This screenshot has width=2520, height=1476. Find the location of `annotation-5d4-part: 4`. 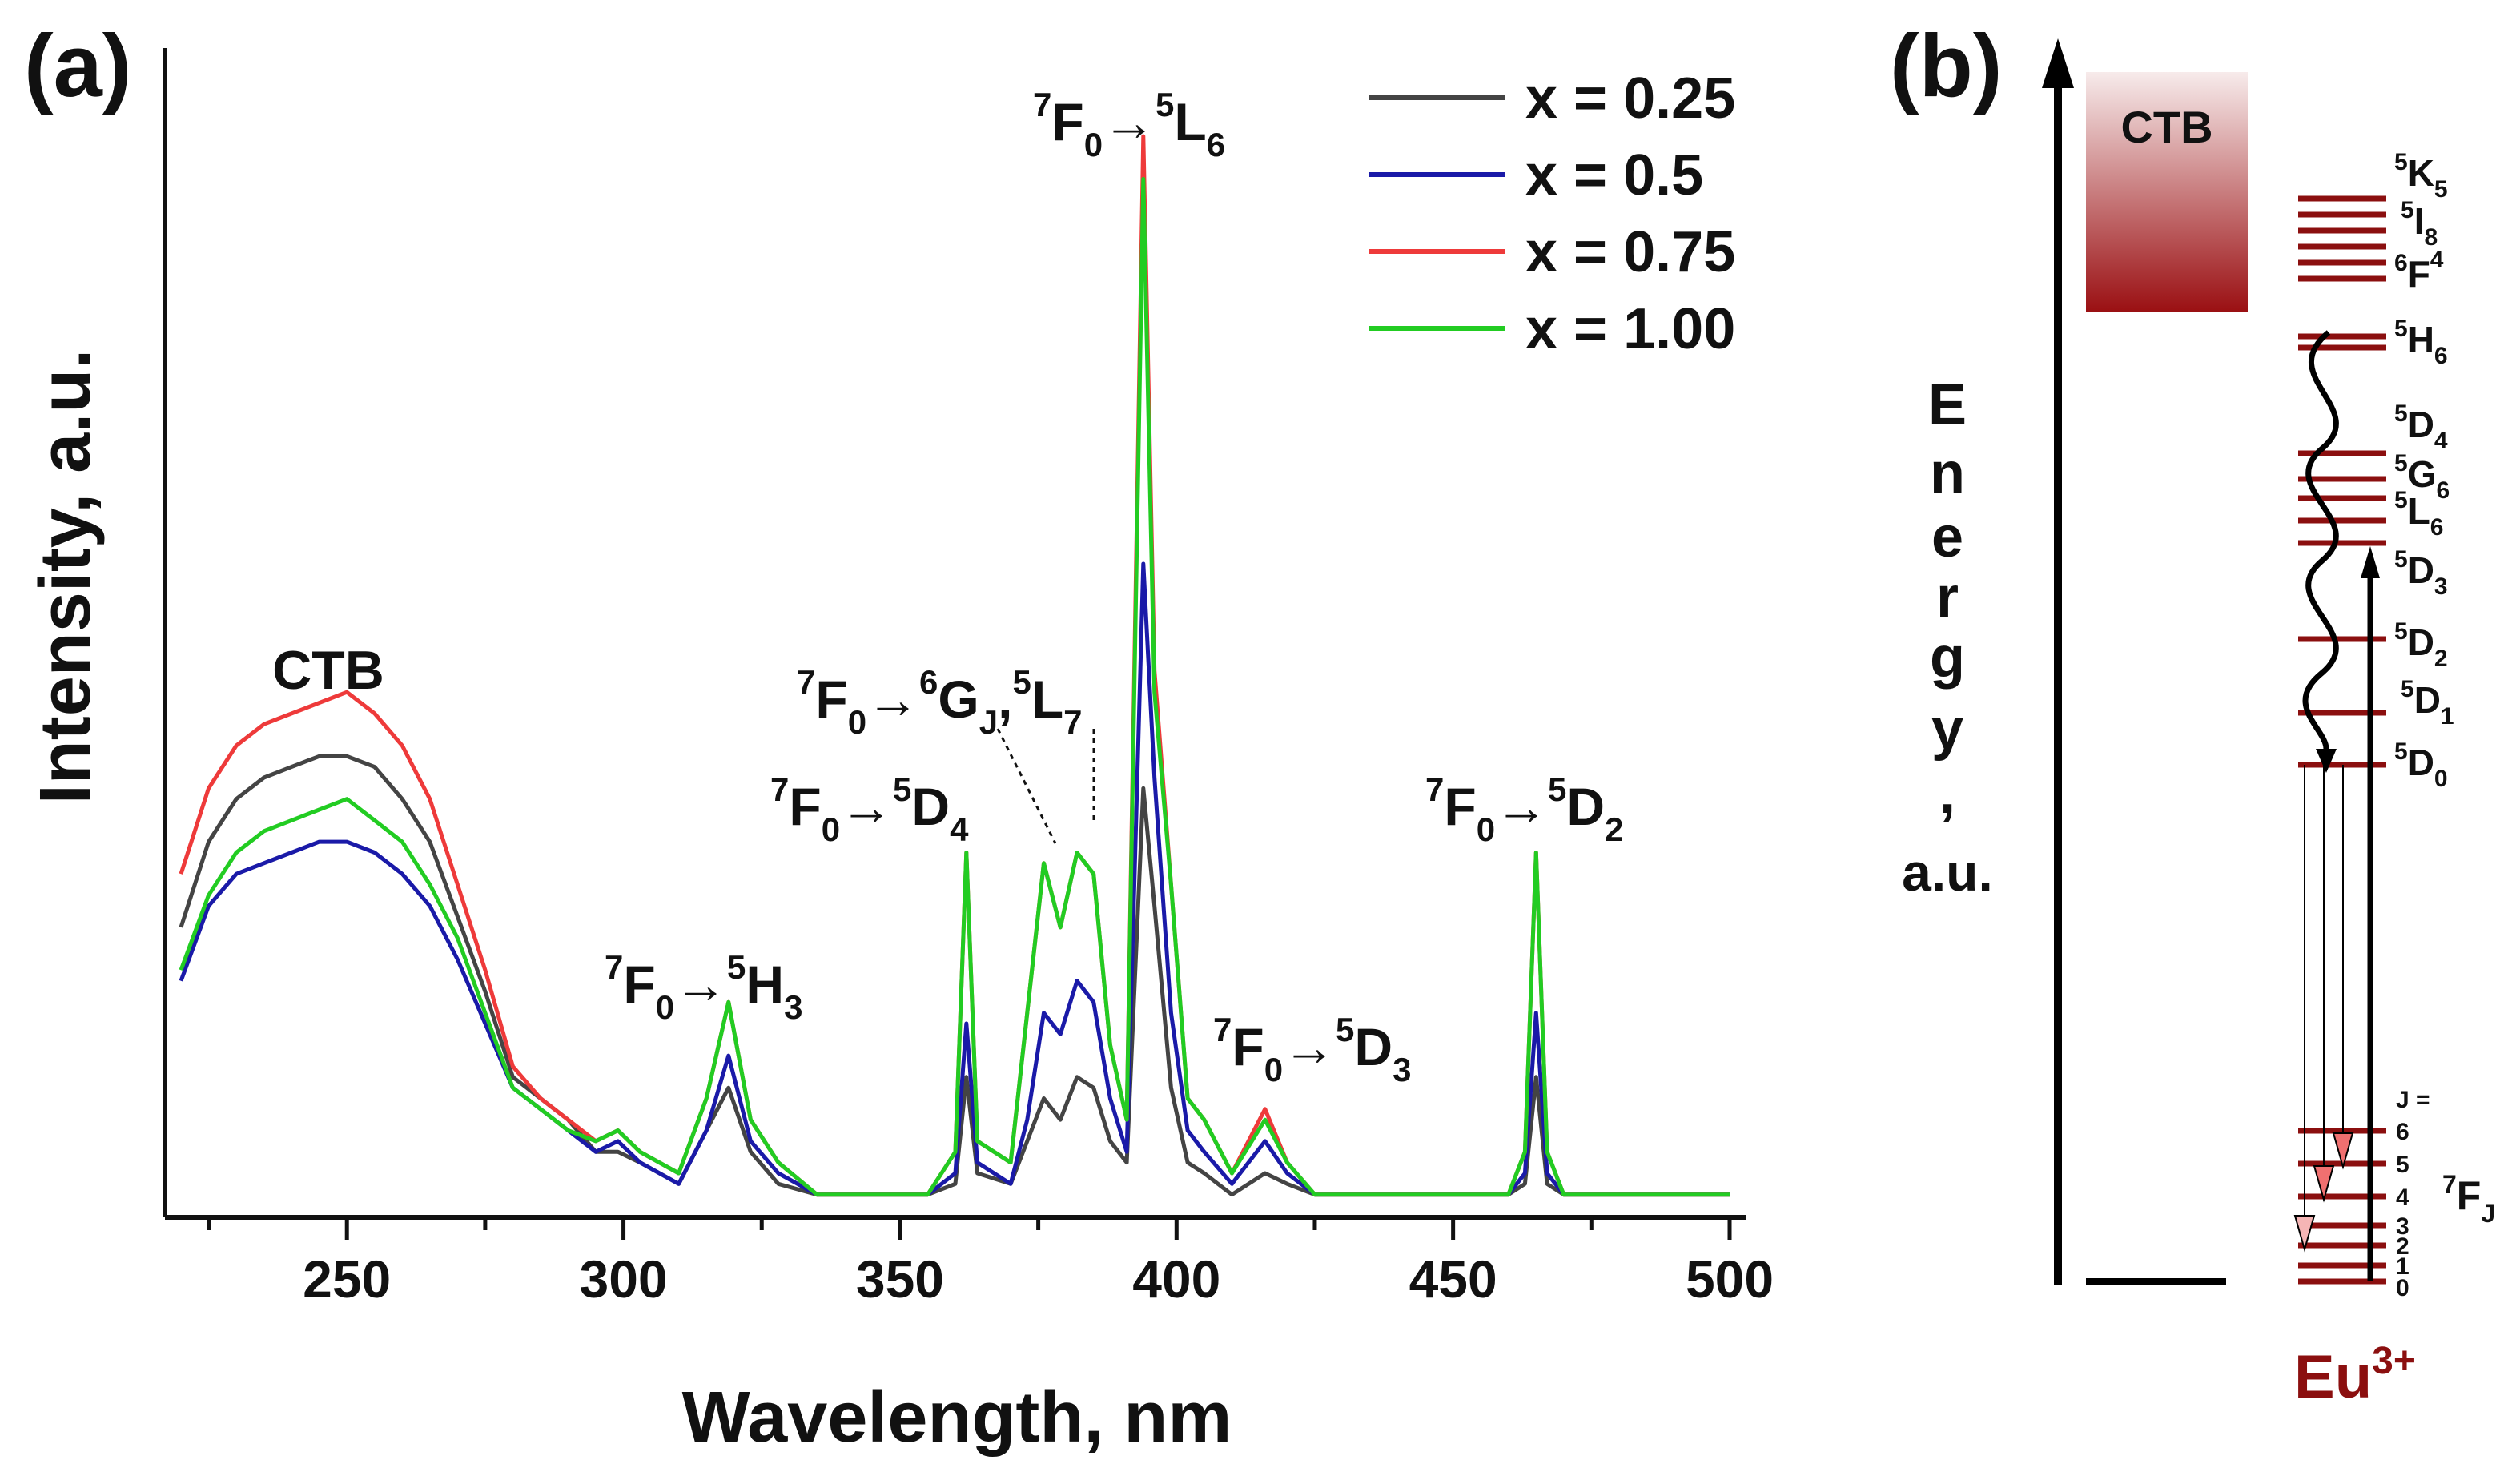

annotation-5d4-part: 4 is located at coordinates (959, 829).